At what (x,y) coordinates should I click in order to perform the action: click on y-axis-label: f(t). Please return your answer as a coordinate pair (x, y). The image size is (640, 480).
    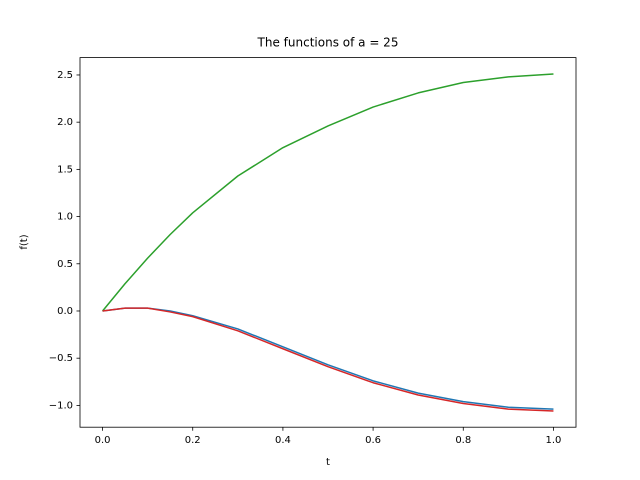
    Looking at the image, I should click on (24, 241).